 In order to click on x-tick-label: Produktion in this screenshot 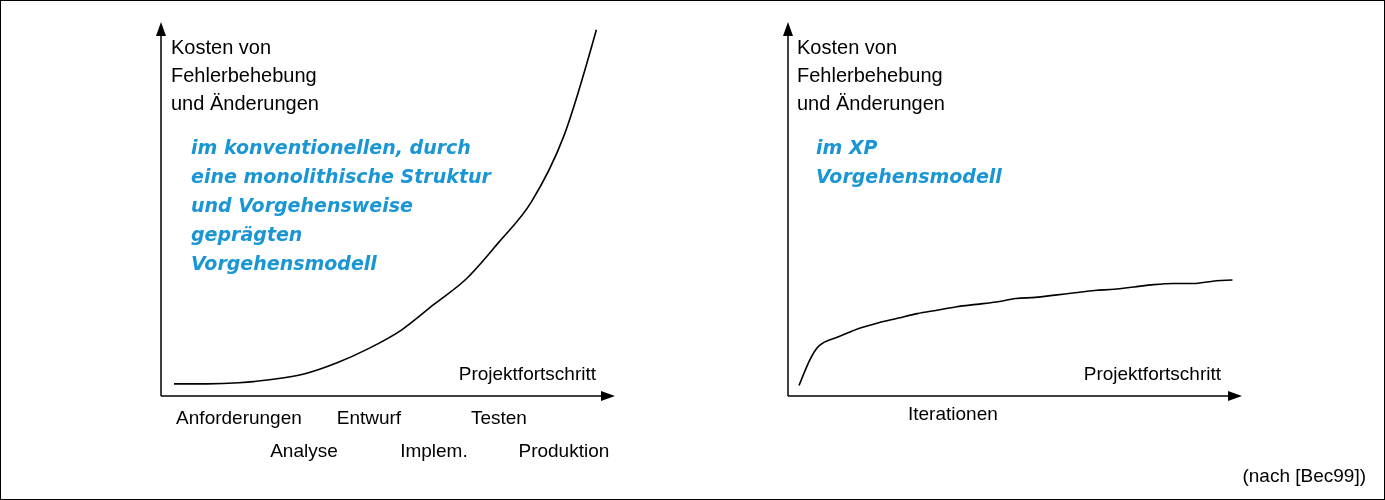, I will do `click(564, 450)`.